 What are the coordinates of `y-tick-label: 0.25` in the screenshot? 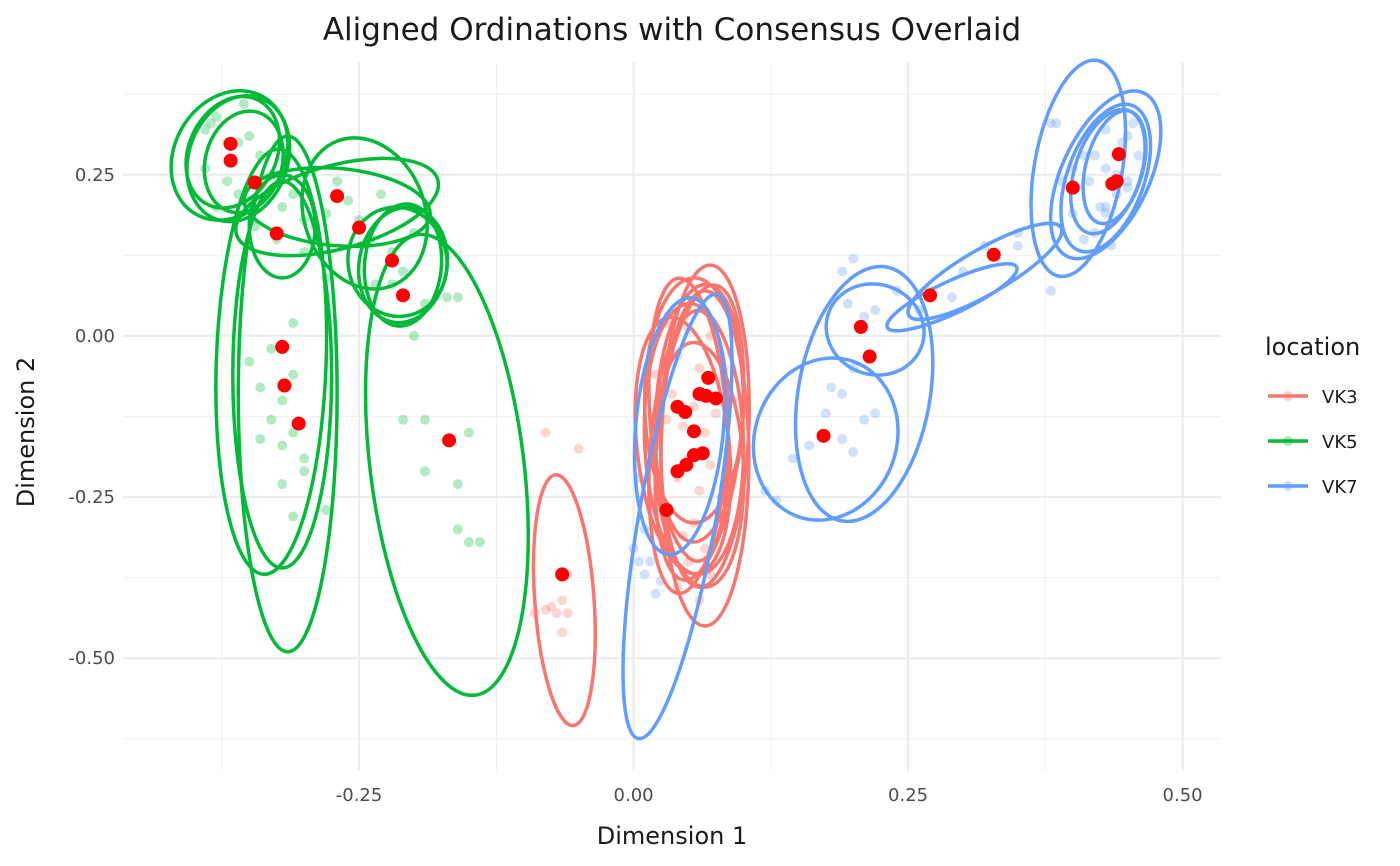 It's located at (95, 175).